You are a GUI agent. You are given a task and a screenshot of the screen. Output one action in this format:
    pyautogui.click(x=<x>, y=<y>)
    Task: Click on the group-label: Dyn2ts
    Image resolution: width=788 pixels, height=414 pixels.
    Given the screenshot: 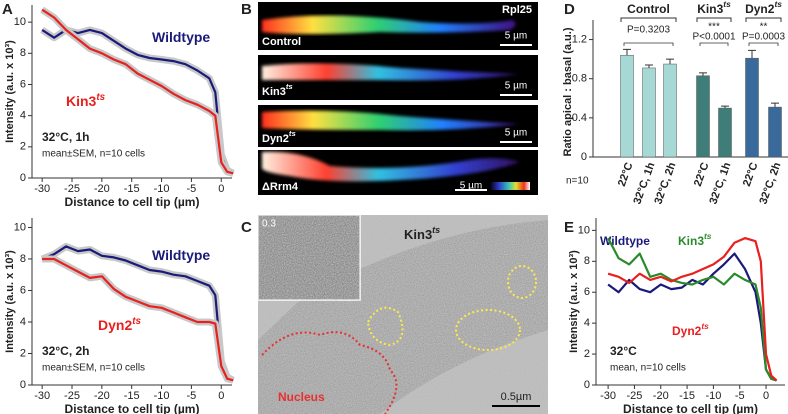 What is the action you would take?
    pyautogui.click(x=763, y=8)
    